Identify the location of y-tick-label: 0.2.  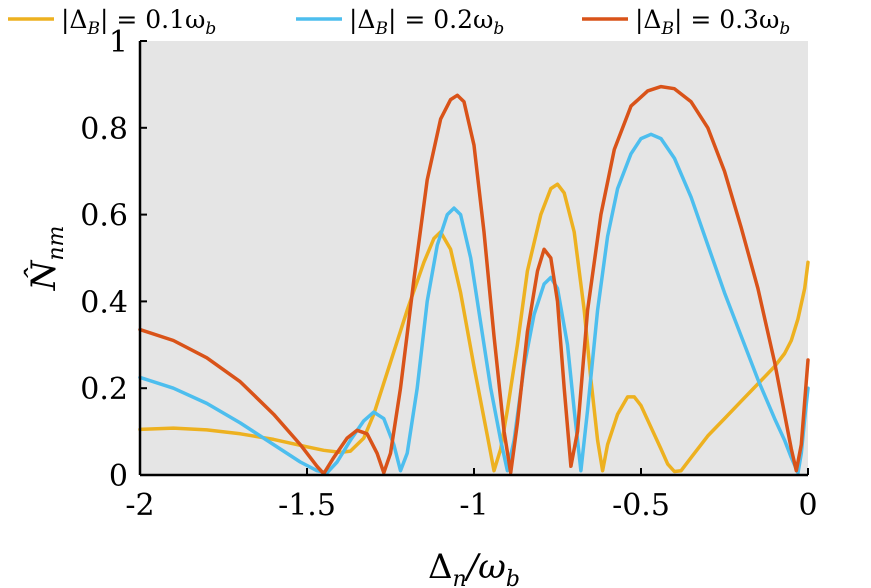
(104, 389).